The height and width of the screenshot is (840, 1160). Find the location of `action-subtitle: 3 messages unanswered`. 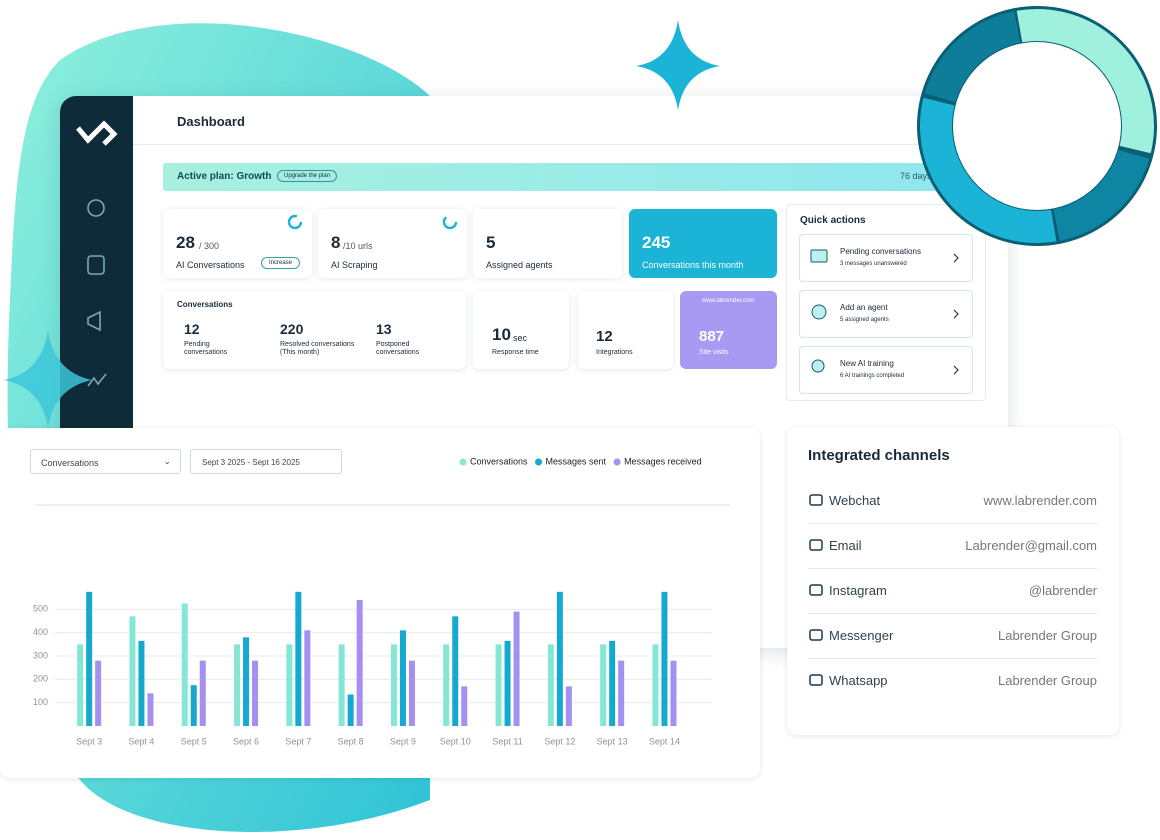

action-subtitle: 3 messages unanswered is located at coordinates (873, 264).